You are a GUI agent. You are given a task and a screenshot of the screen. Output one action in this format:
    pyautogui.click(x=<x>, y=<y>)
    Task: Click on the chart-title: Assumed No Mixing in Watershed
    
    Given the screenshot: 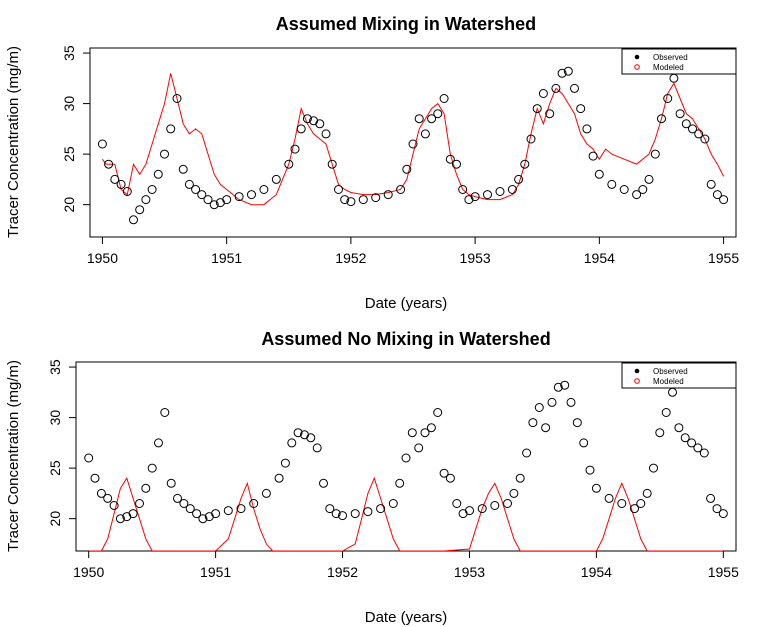 What is the action you would take?
    pyautogui.click(x=405, y=339)
    